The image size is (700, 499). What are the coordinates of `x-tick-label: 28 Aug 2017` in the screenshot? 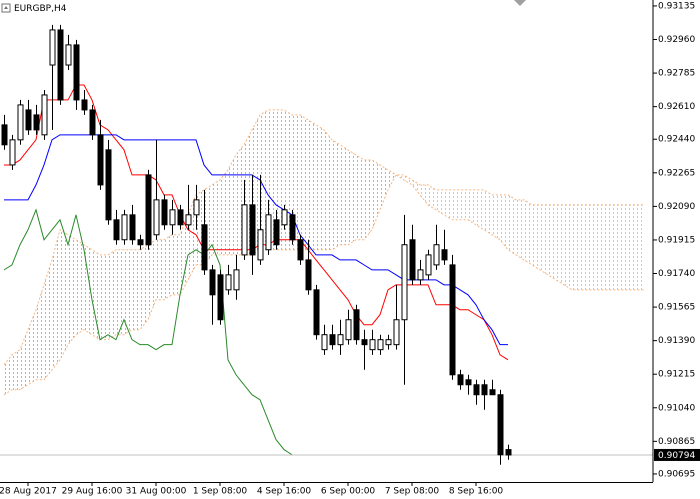 It's located at (28, 492).